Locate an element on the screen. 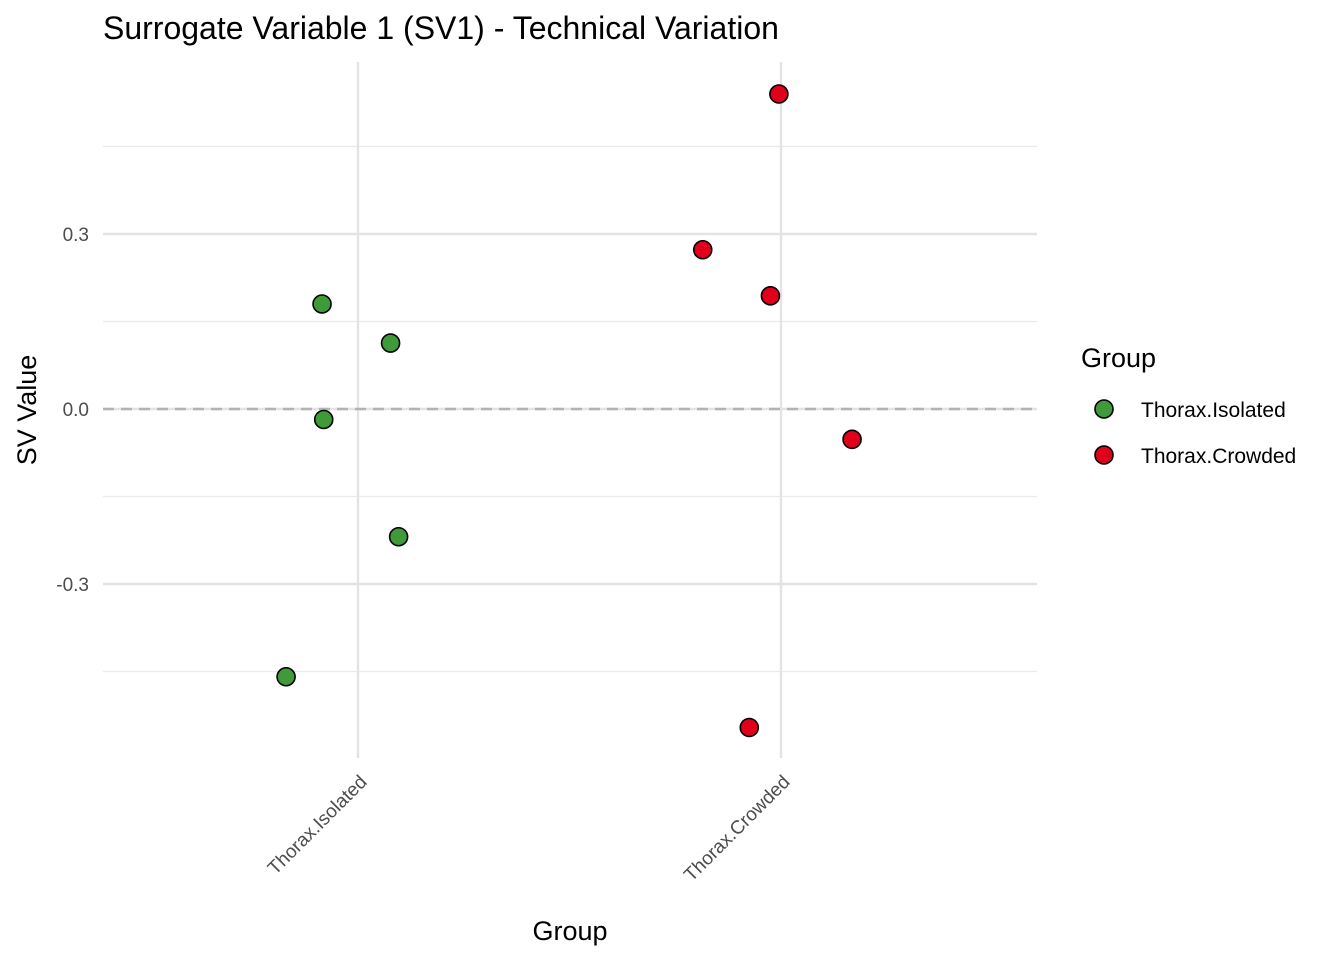 The width and height of the screenshot is (1344, 960). x-axis-title: Group is located at coordinates (569, 931).